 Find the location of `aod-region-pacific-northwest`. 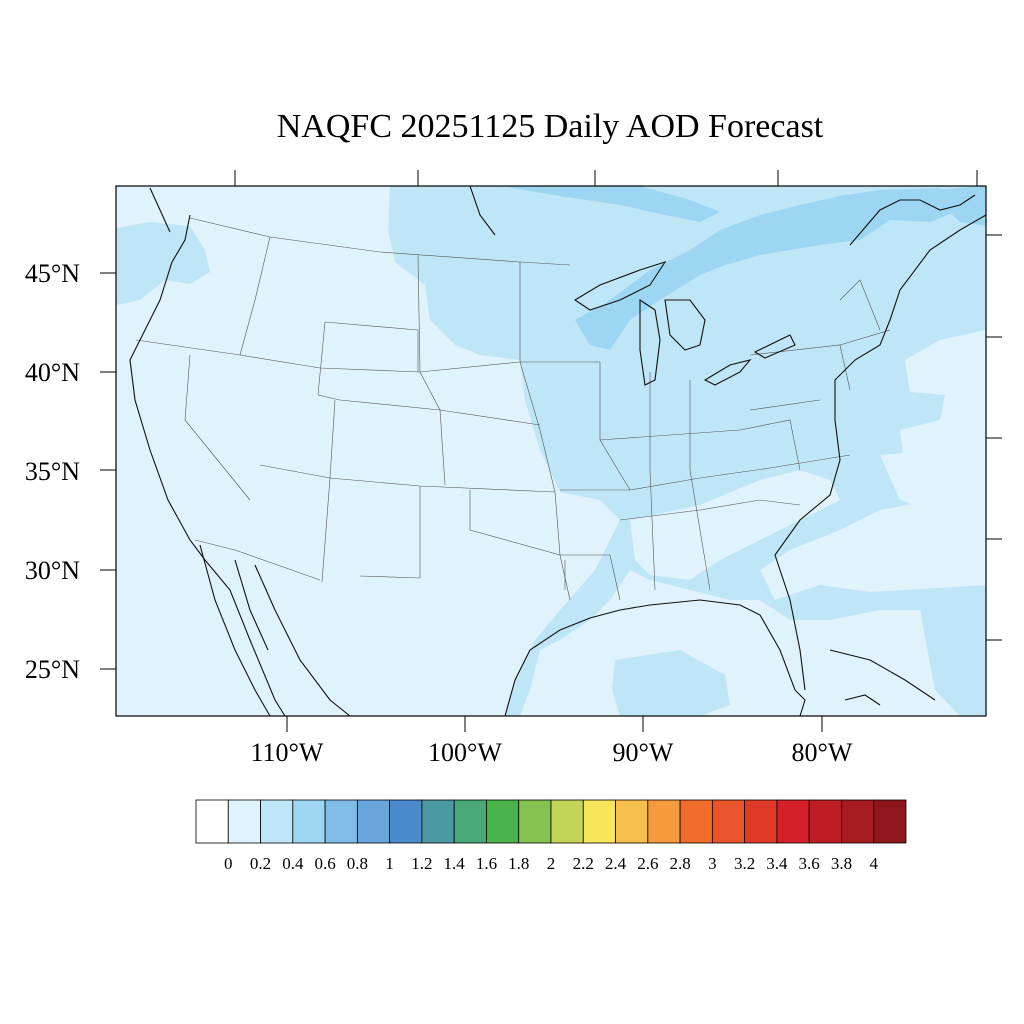

aod-region-pacific-northwest is located at coordinates (163, 263).